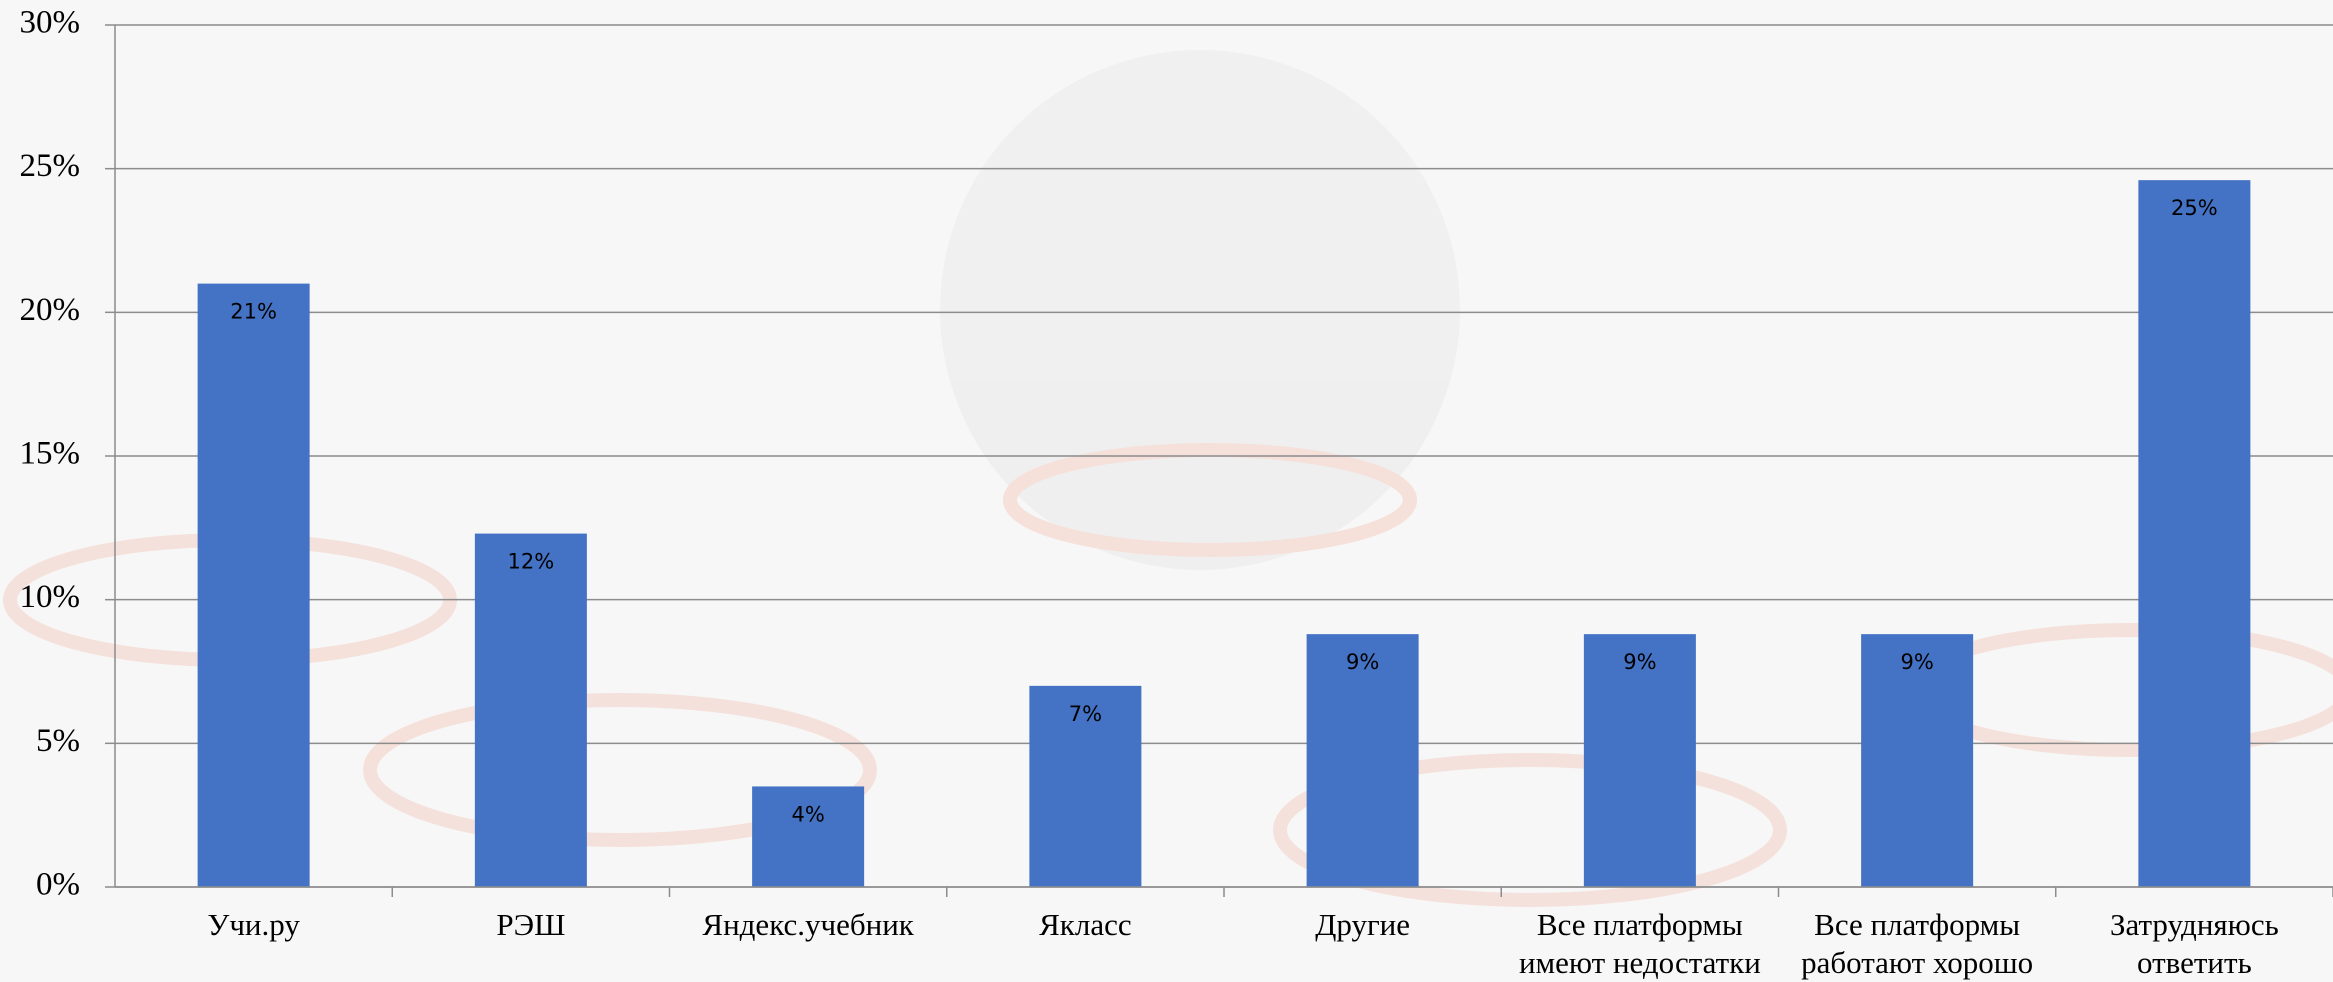 The image size is (2333, 982). What do you see at coordinates (50, 166) in the screenshot?
I see `y-tick-label: 25%` at bounding box center [50, 166].